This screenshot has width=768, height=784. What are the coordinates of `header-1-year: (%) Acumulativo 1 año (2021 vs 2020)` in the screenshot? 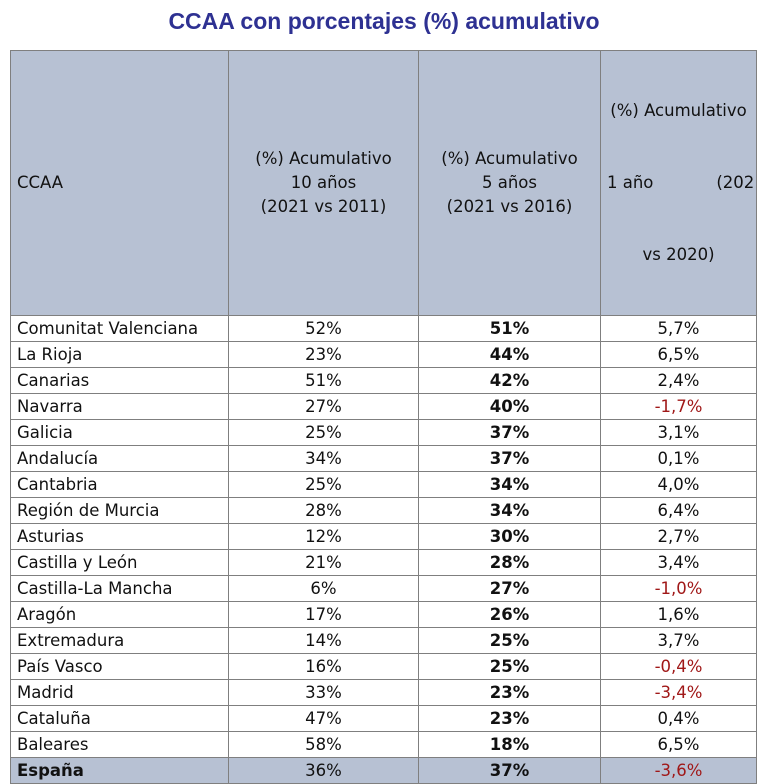 It's located at (678, 183).